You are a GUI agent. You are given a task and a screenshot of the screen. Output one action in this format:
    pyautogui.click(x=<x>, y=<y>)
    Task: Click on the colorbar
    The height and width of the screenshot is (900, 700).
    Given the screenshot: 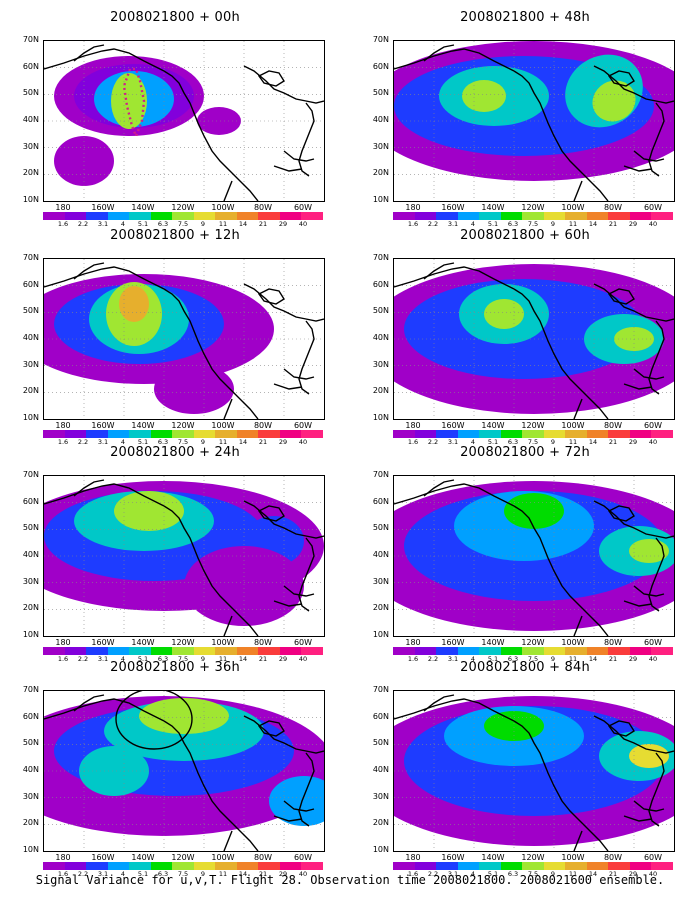 What is the action you would take?
    pyautogui.click(x=533, y=866)
    